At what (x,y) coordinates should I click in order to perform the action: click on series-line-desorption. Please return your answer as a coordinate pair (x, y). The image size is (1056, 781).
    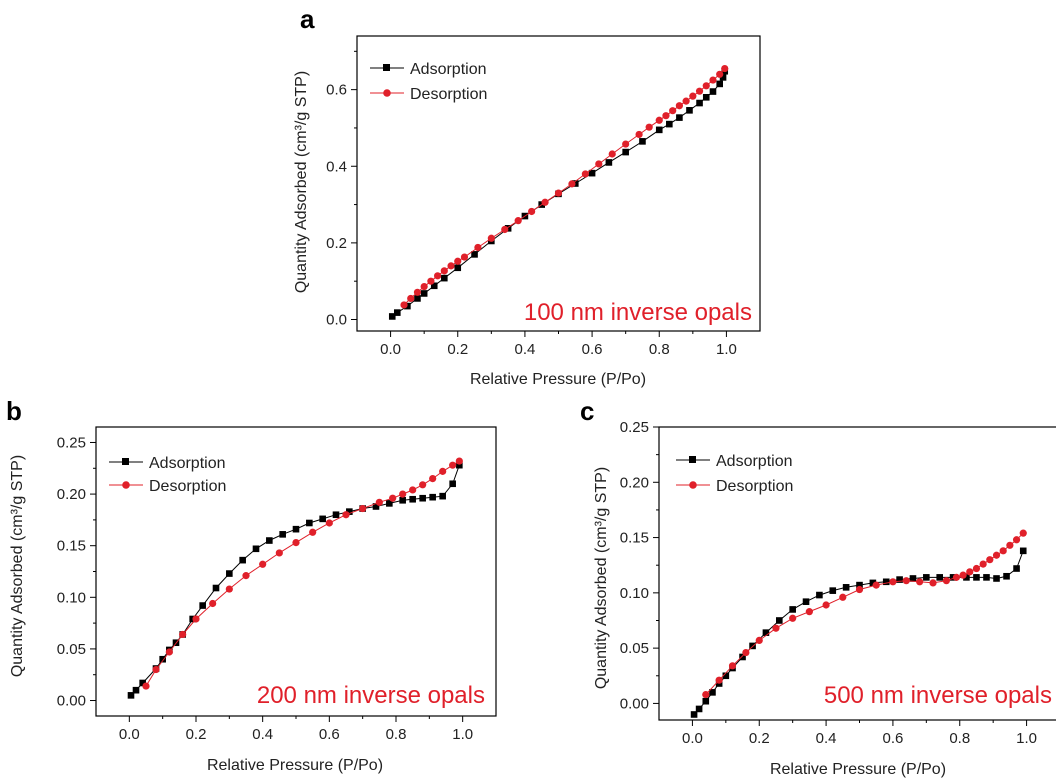
    Looking at the image, I should click on (864, 613).